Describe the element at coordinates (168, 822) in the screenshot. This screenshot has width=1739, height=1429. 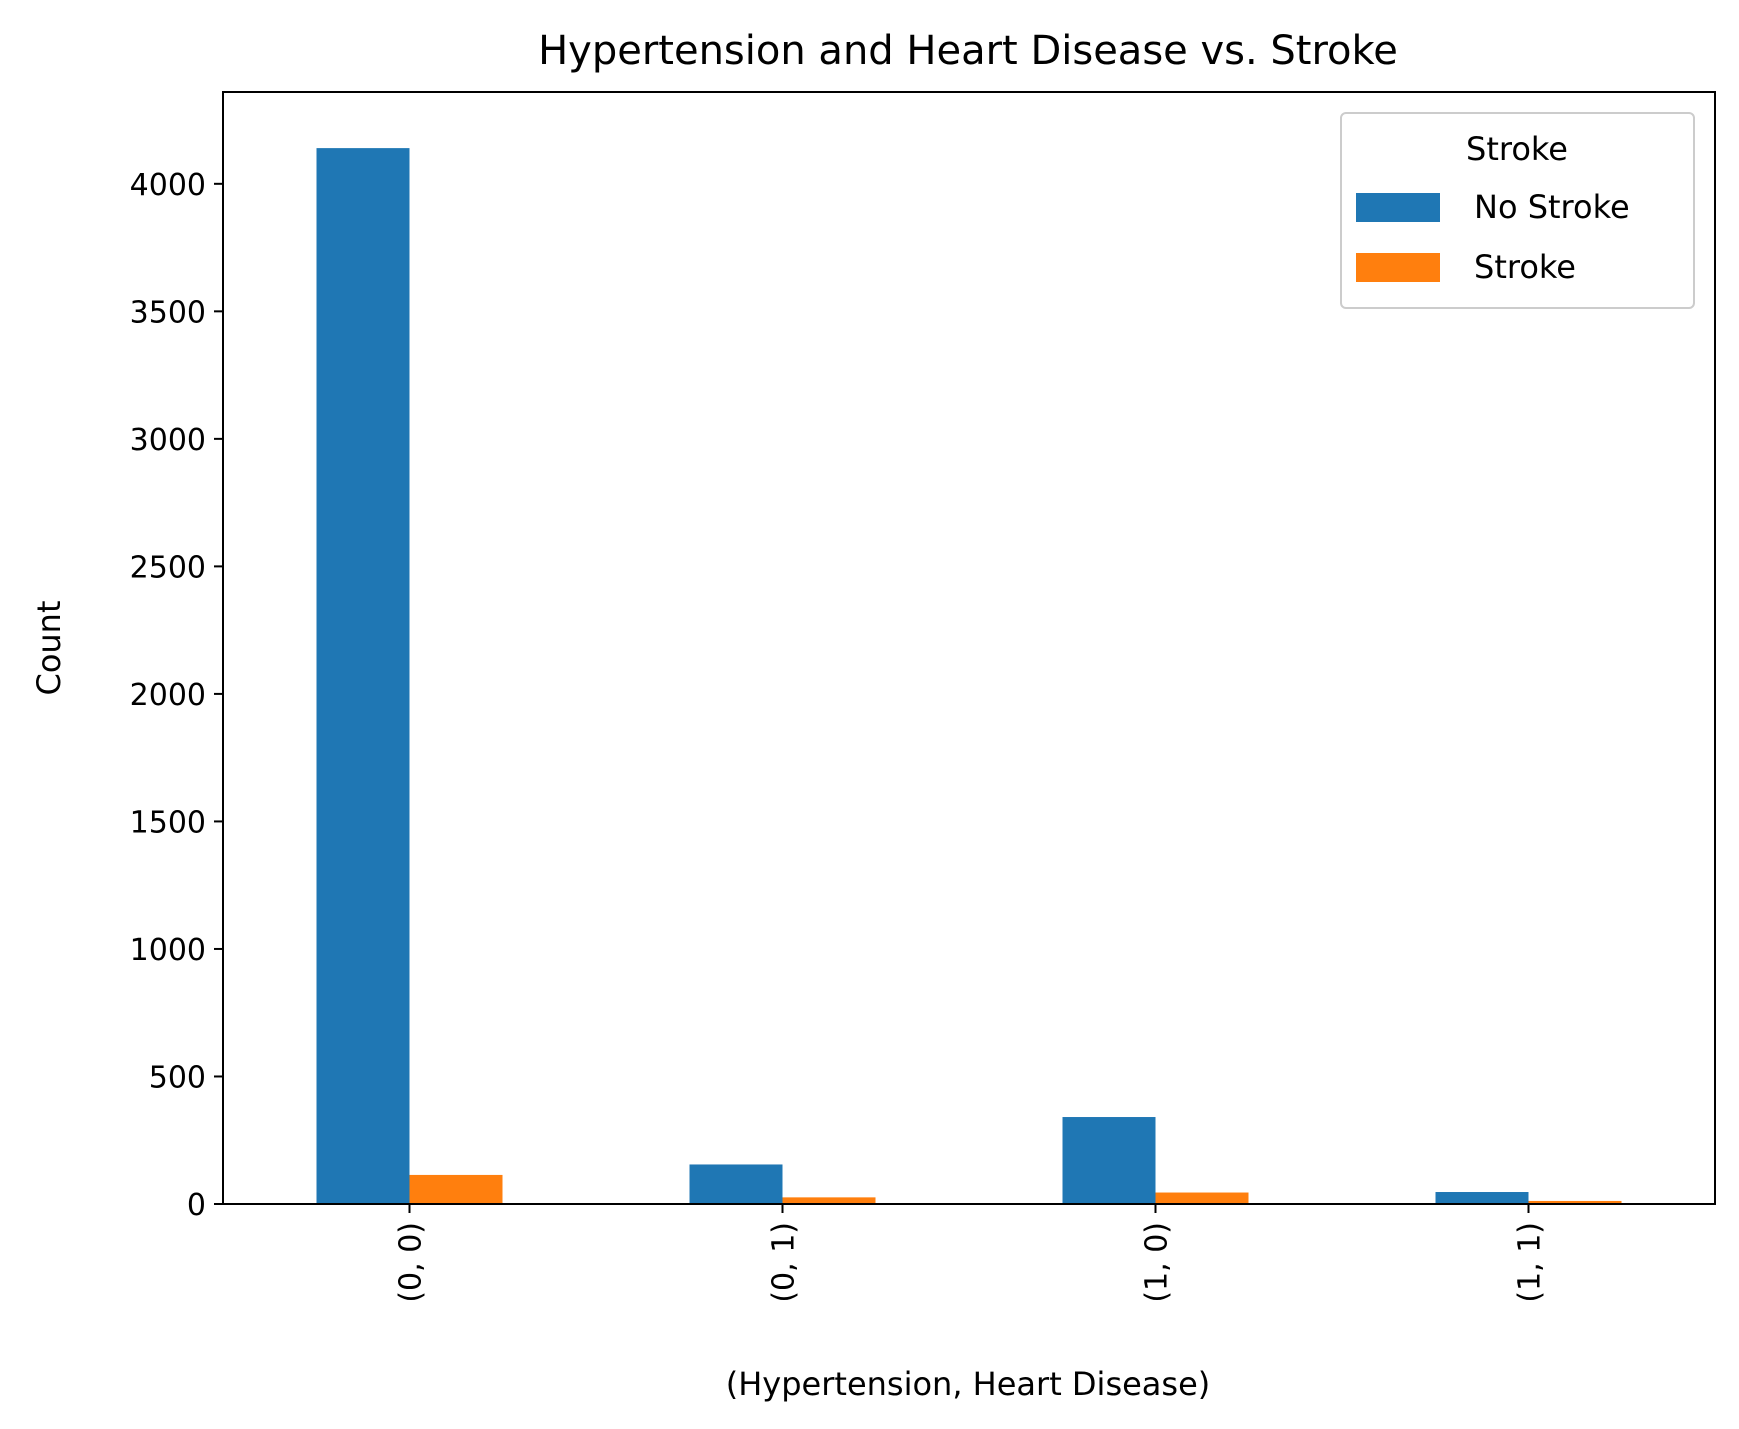
I see `y-tick-label: 1500` at that location.